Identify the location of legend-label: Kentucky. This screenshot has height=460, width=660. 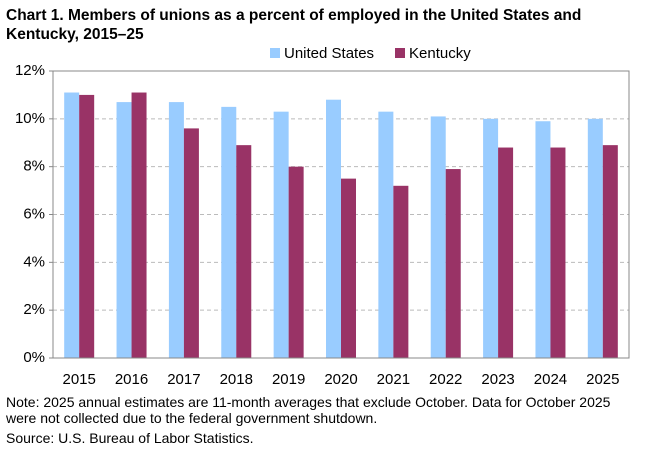
(440, 53).